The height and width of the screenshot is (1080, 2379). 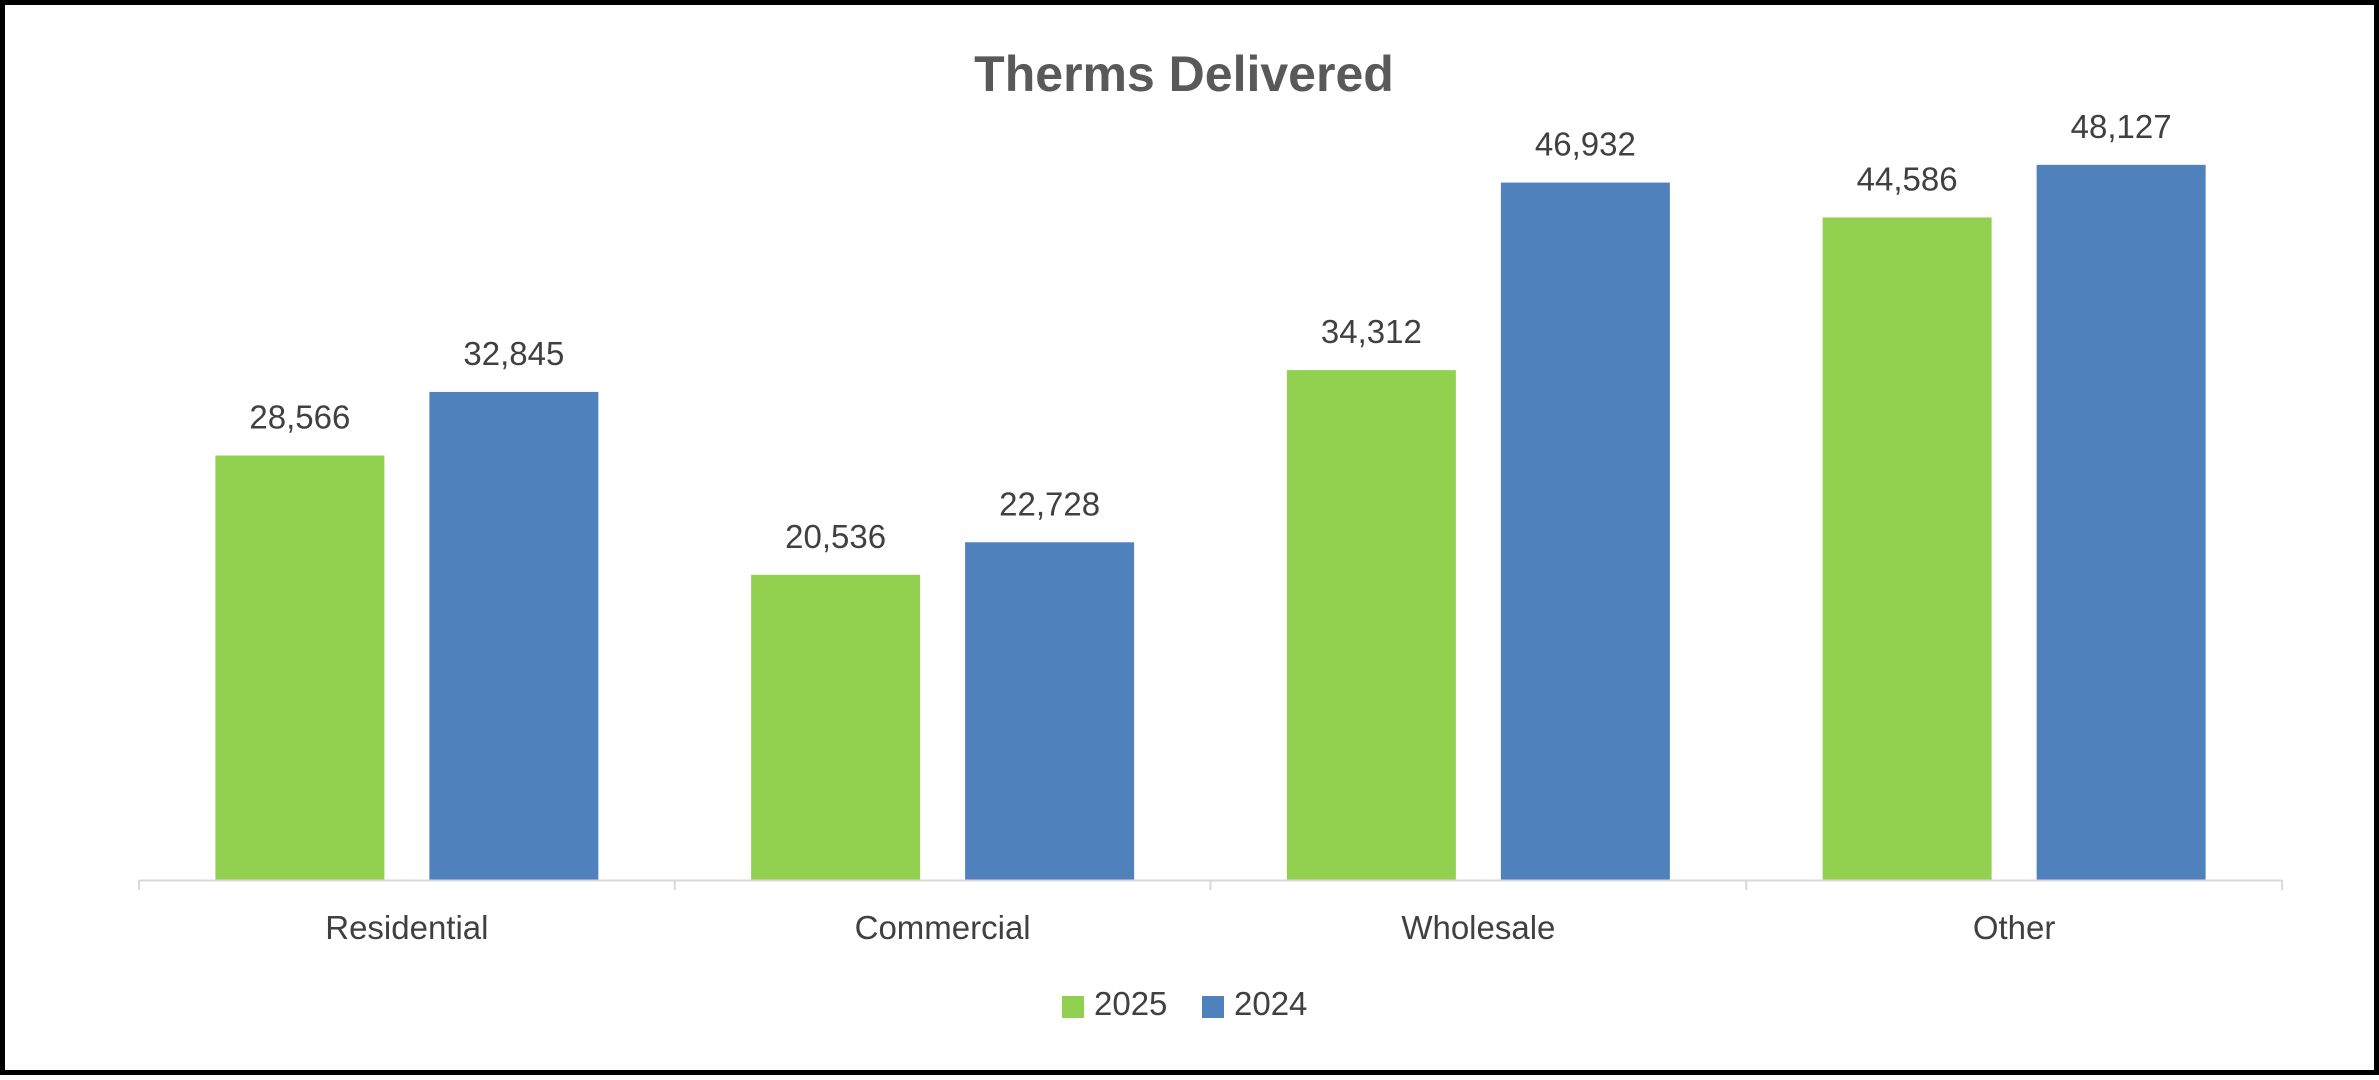 What do you see at coordinates (299, 417) in the screenshot?
I see `data-label-residential-2025: 28,566` at bounding box center [299, 417].